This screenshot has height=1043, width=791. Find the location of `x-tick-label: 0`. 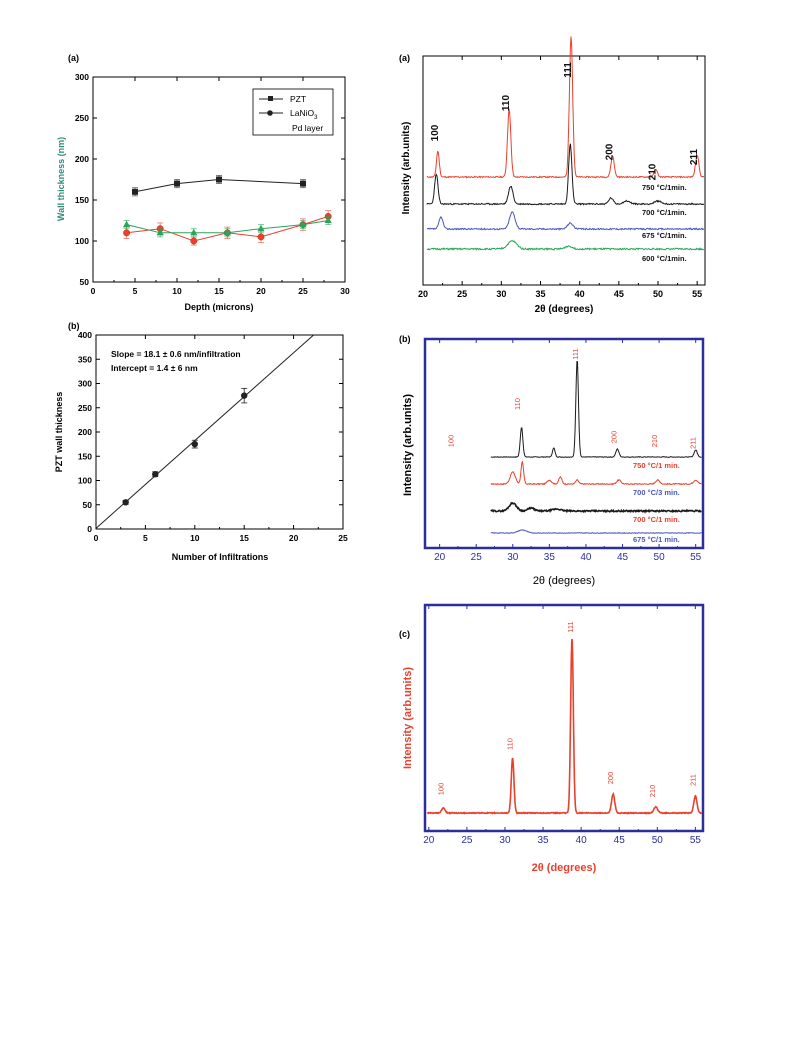

x-tick-label: 0 is located at coordinates (93, 291).